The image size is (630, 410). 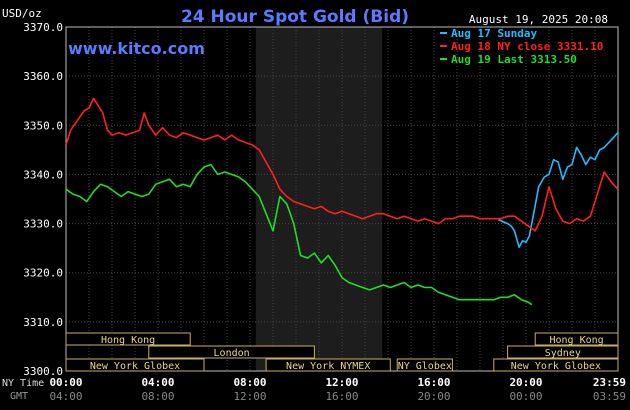 I want to click on x-tick-label-ny: 20:00, so click(x=525, y=382).